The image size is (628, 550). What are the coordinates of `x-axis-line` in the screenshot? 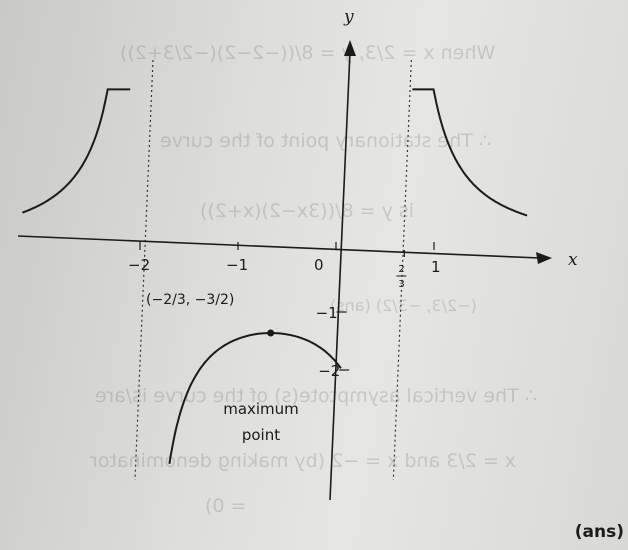 It's located at (279, 247).